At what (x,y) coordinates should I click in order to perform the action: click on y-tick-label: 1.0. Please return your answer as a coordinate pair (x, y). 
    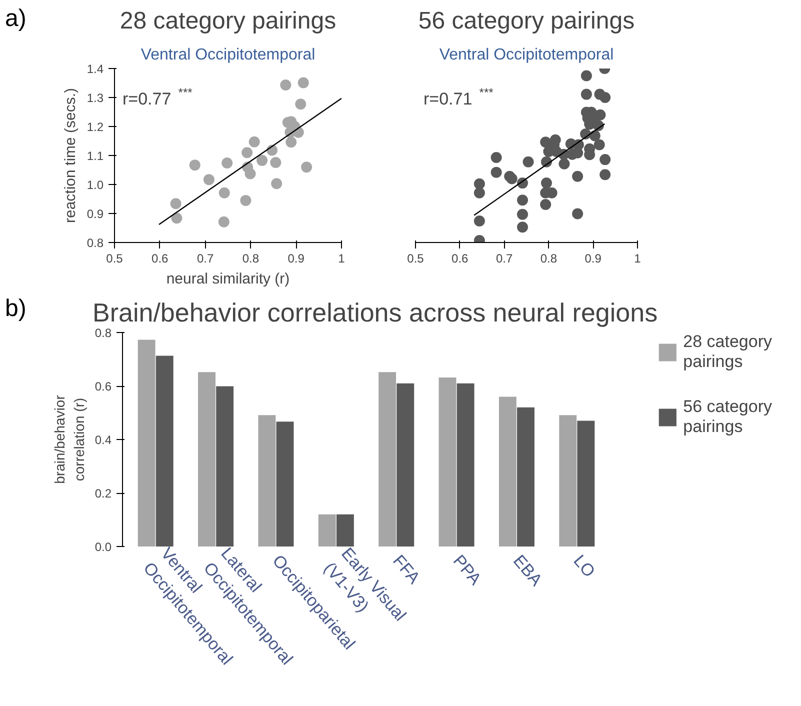
    Looking at the image, I should click on (95, 185).